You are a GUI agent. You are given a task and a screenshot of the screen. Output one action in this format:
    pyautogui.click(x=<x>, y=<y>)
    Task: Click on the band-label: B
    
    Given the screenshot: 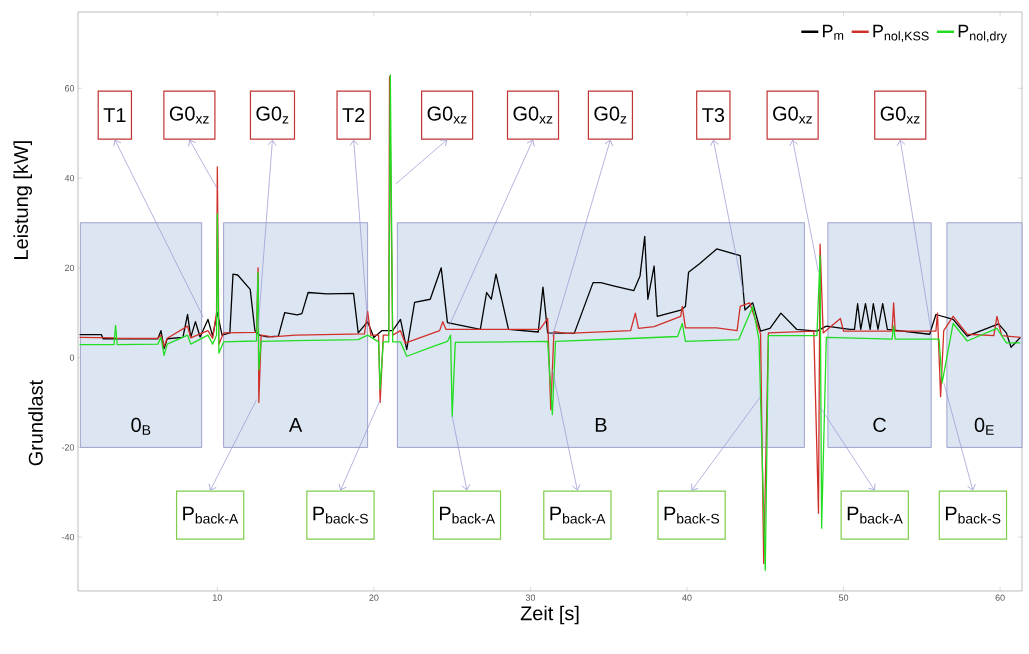 What is the action you would take?
    pyautogui.click(x=601, y=425)
    